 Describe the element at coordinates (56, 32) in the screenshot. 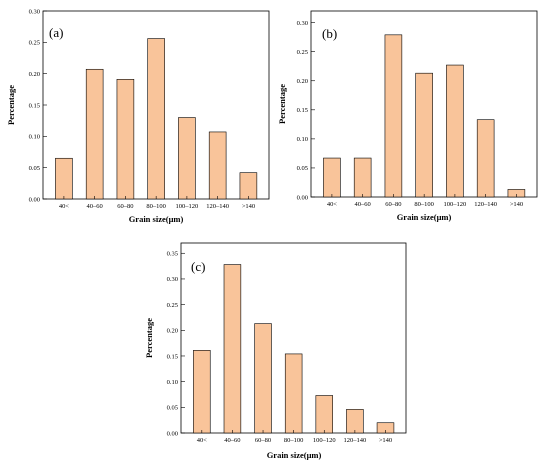

I see `panel-label: (a)` at that location.